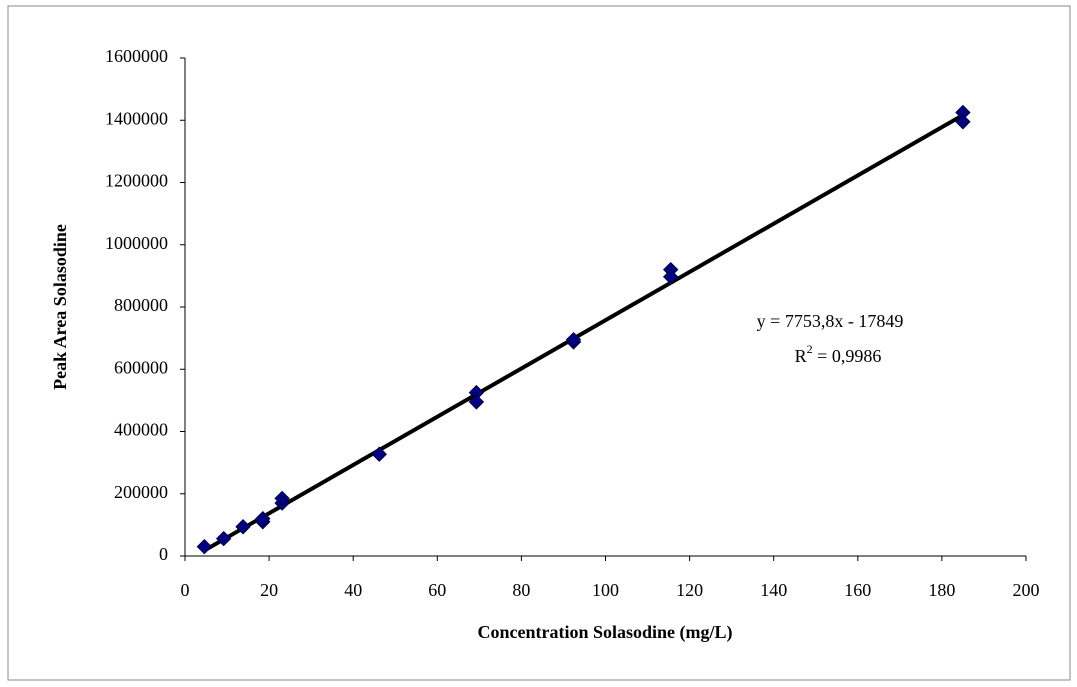  I want to click on x-axis-title: Concentration Solasodine (mg/L), so click(604, 632).